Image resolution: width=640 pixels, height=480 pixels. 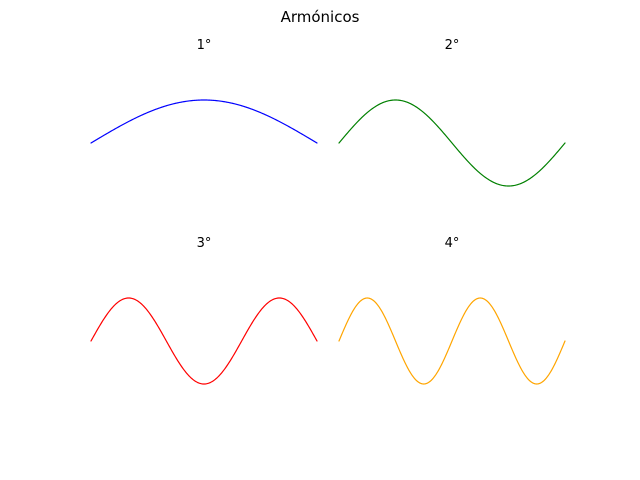 What do you see at coordinates (452, 243) in the screenshot?
I see `subplot-title: 4°` at bounding box center [452, 243].